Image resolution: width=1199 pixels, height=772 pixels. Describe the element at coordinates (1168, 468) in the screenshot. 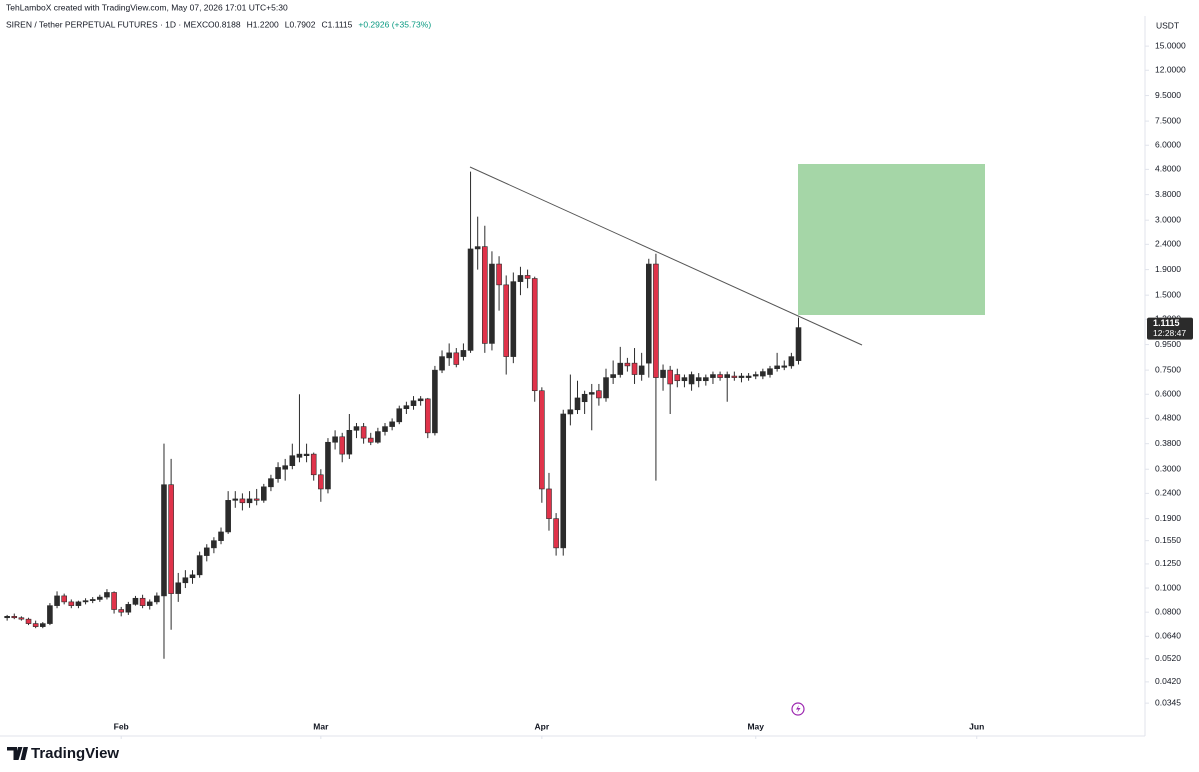

I see `y-tick-label: 0.3000` at that location.